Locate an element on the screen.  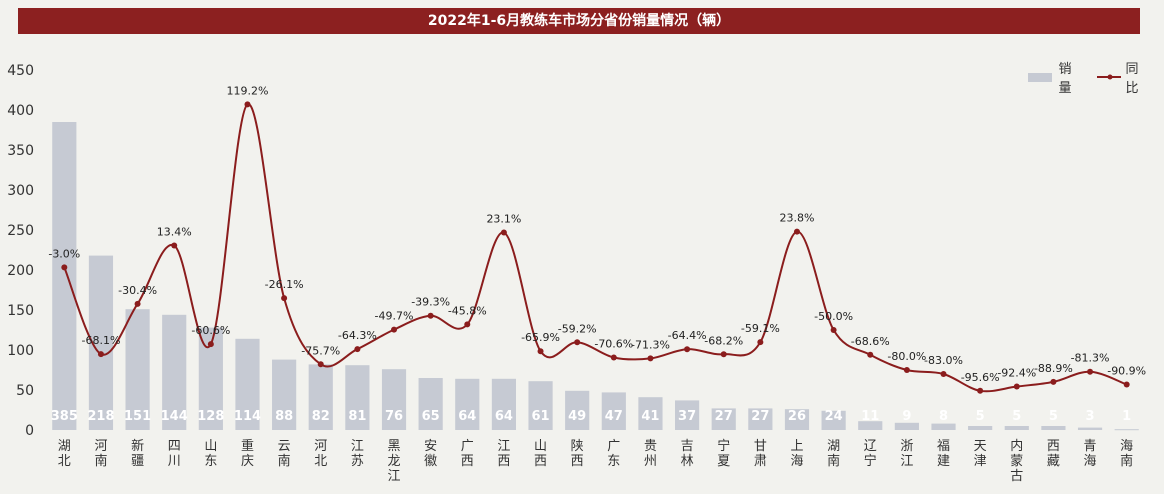
legend-bar-swatch is located at coordinates (1040, 77).